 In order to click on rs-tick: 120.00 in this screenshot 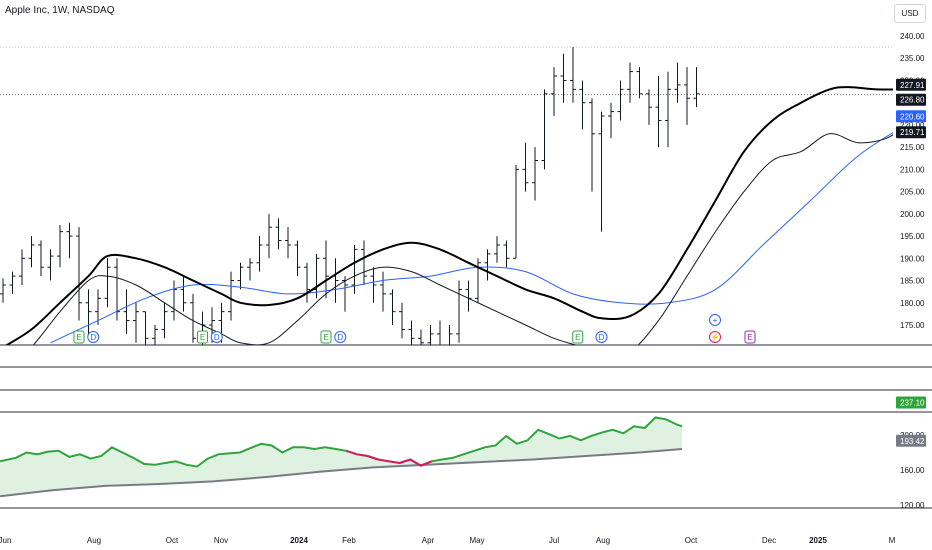, I will do `click(912, 505)`.